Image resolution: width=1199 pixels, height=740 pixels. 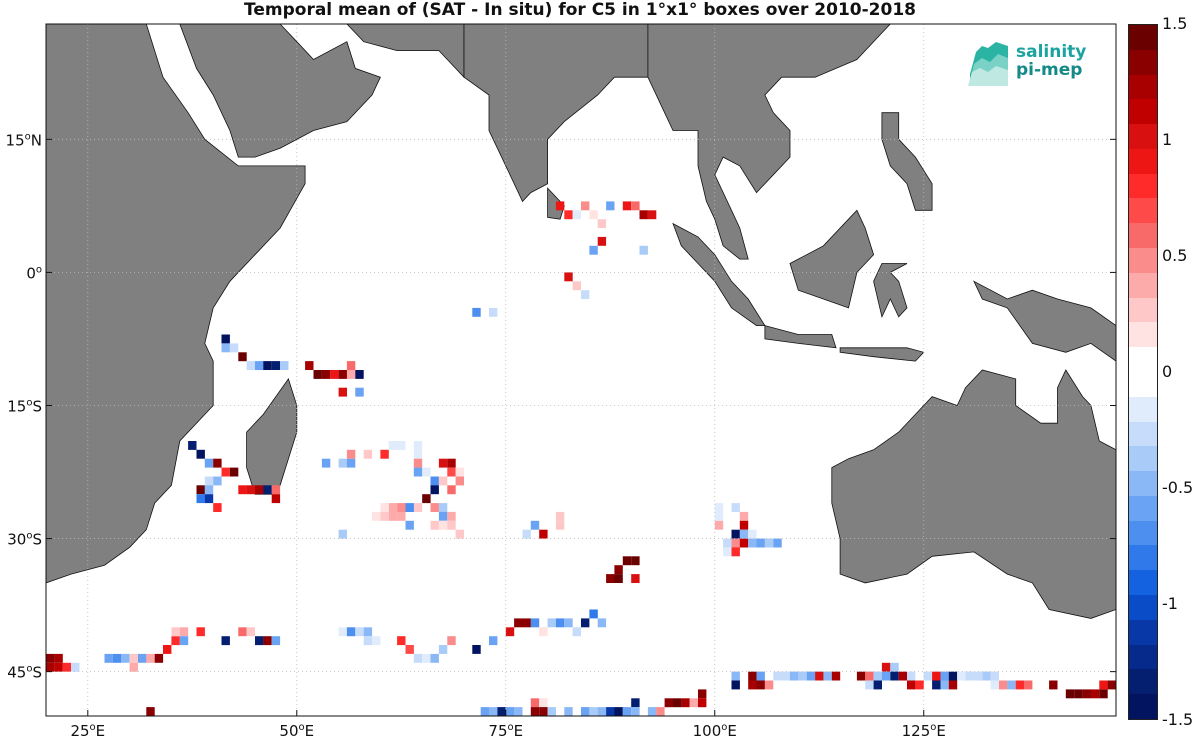 I want to click on logo-text-pimep: pi-mep, so click(x=1049, y=70).